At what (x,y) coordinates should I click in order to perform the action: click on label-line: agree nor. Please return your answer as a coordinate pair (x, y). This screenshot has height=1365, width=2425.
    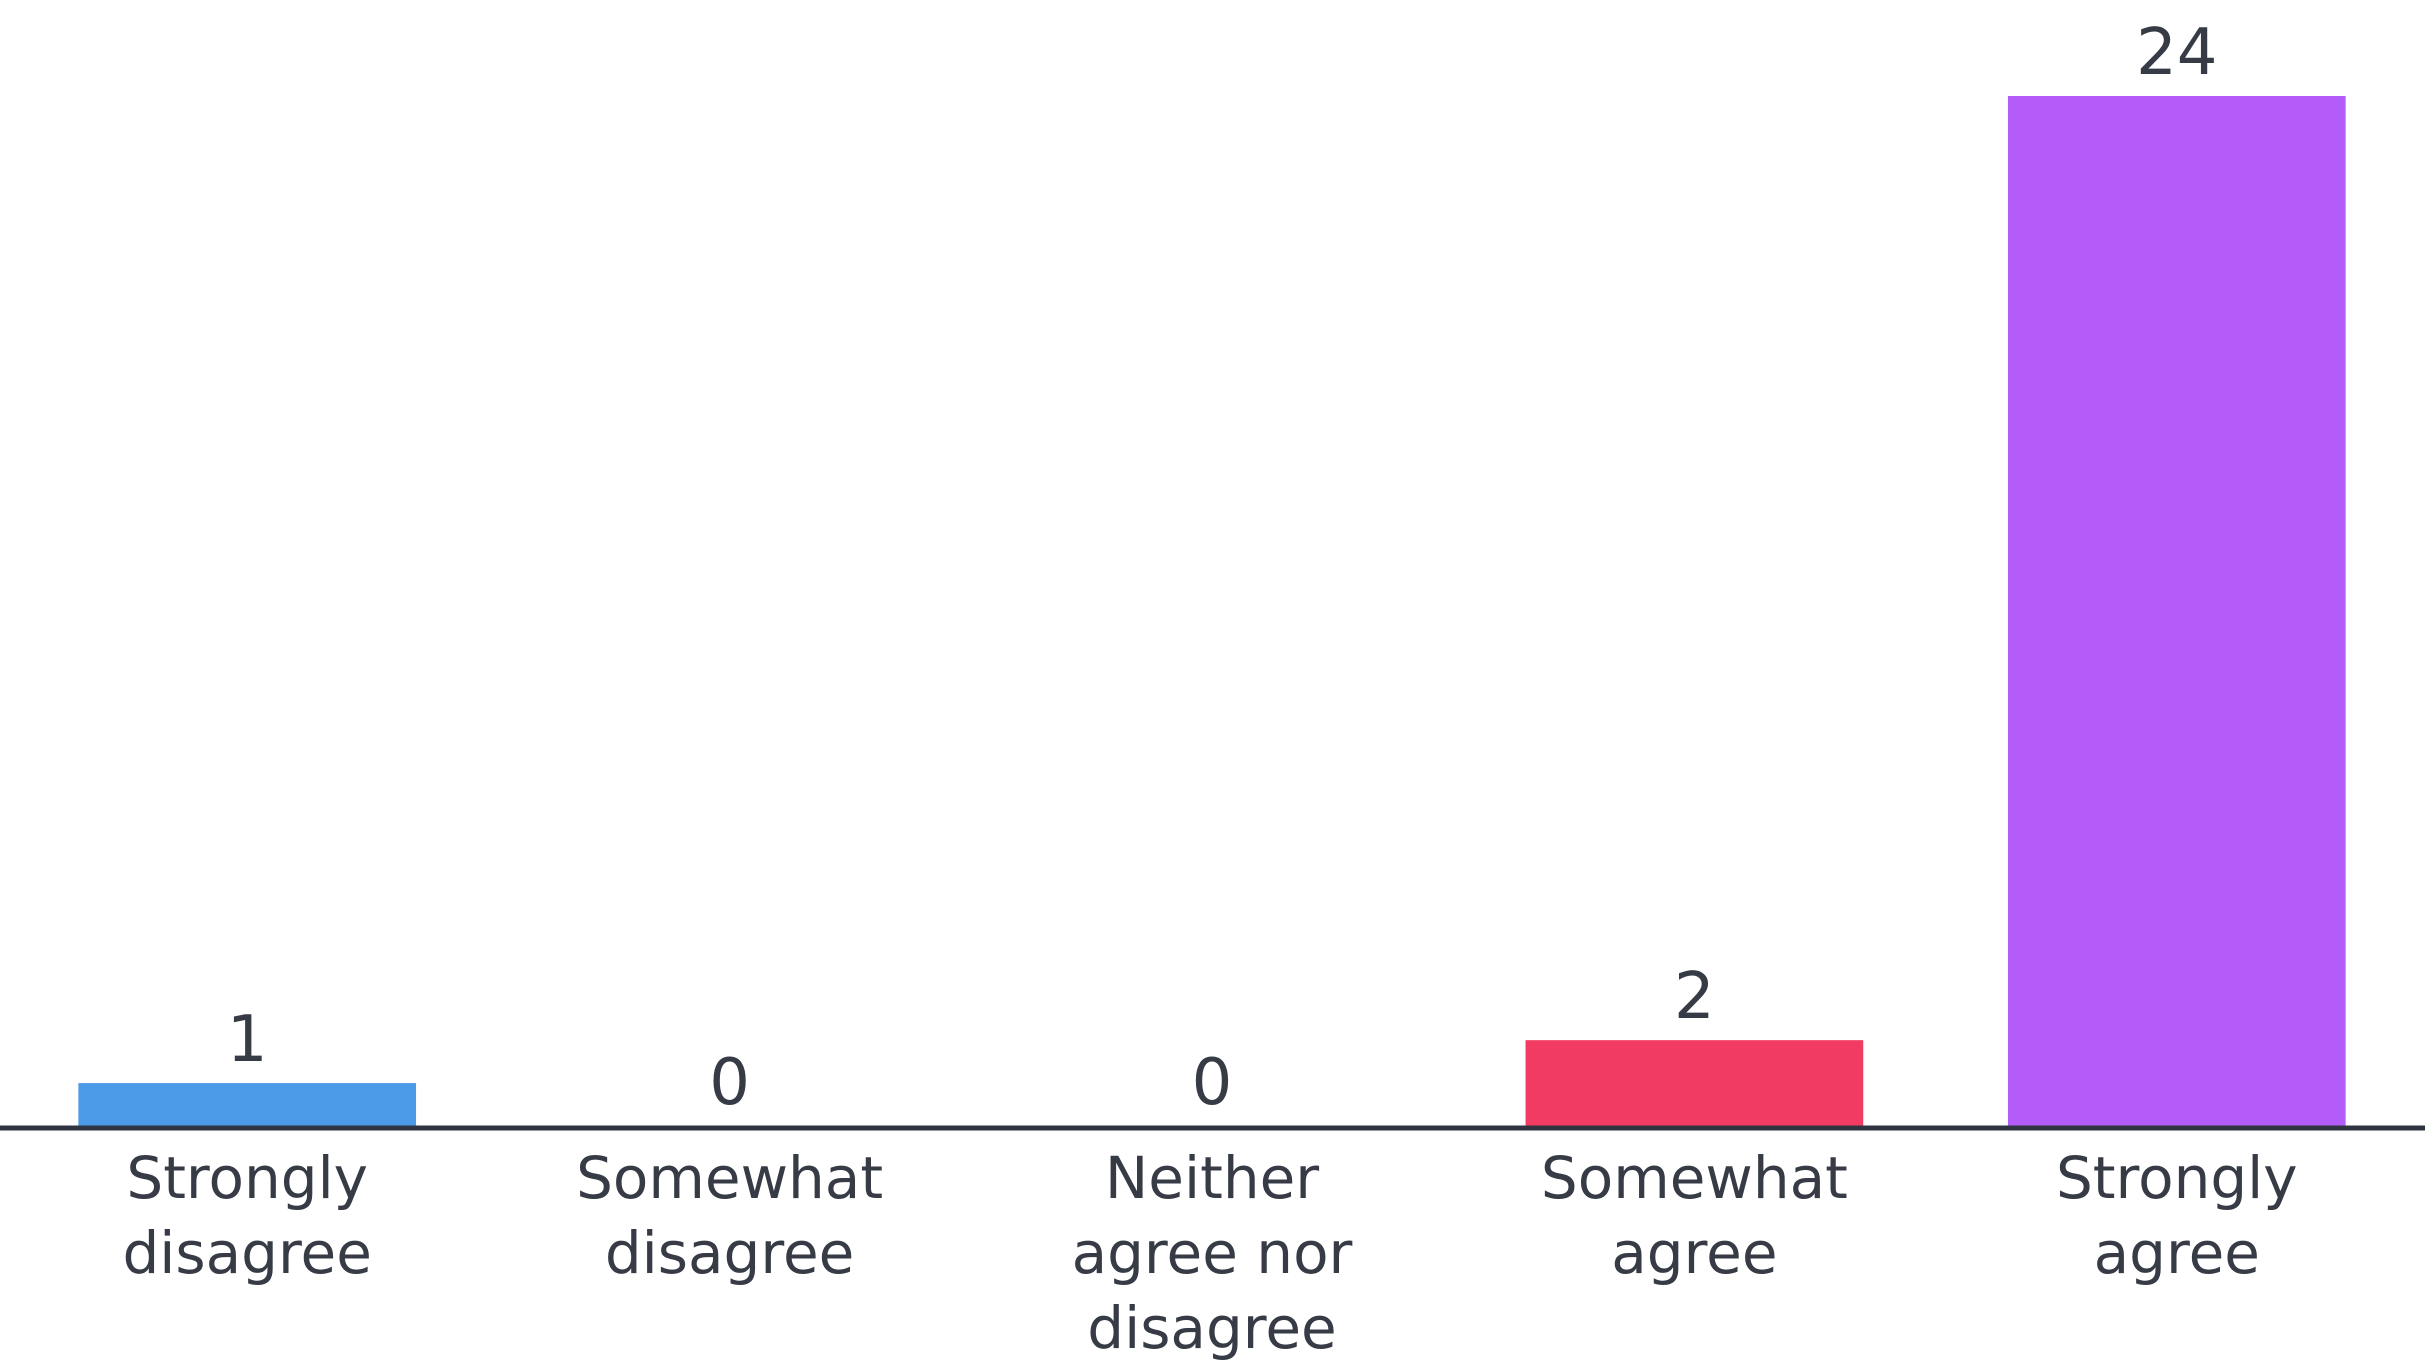
    Looking at the image, I should click on (1212, 1253).